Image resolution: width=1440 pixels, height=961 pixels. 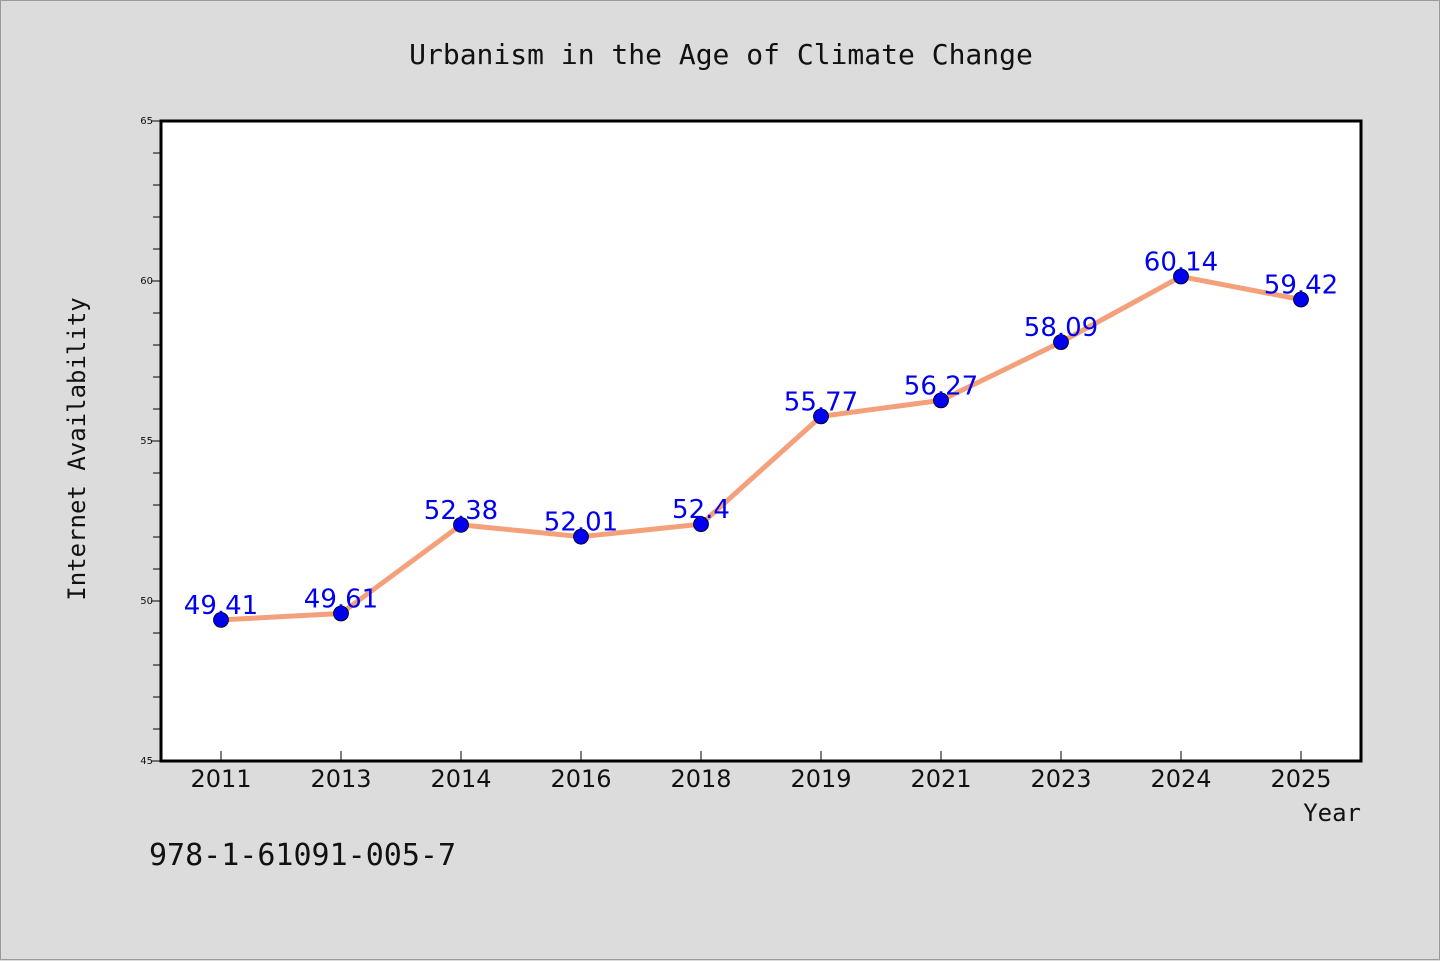 What do you see at coordinates (1061, 328) in the screenshot?
I see `data-label: 58.09` at bounding box center [1061, 328].